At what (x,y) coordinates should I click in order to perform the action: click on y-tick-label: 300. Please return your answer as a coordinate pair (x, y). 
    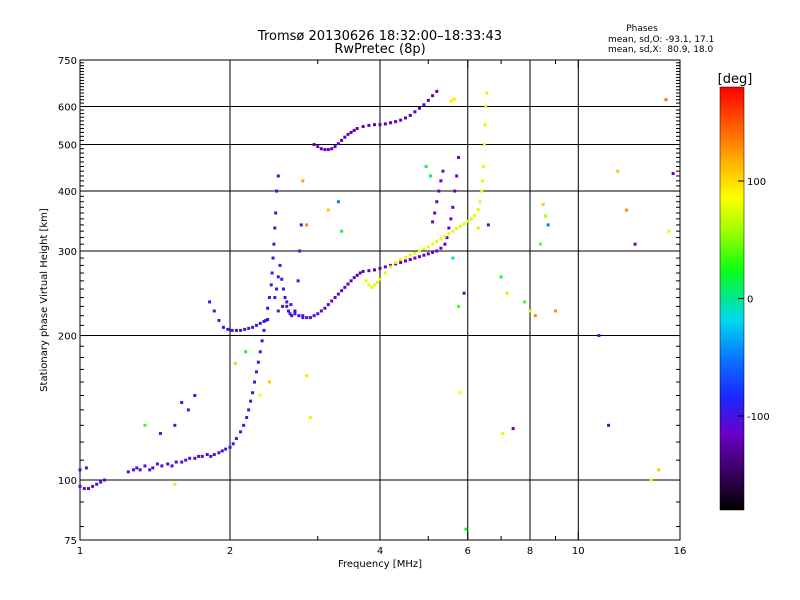
    Looking at the image, I should click on (67, 252).